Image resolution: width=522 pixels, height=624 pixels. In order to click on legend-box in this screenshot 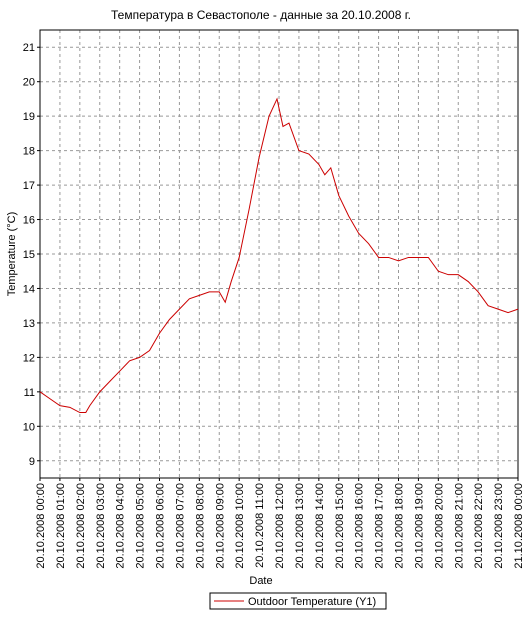, I will do `click(298, 601)`.